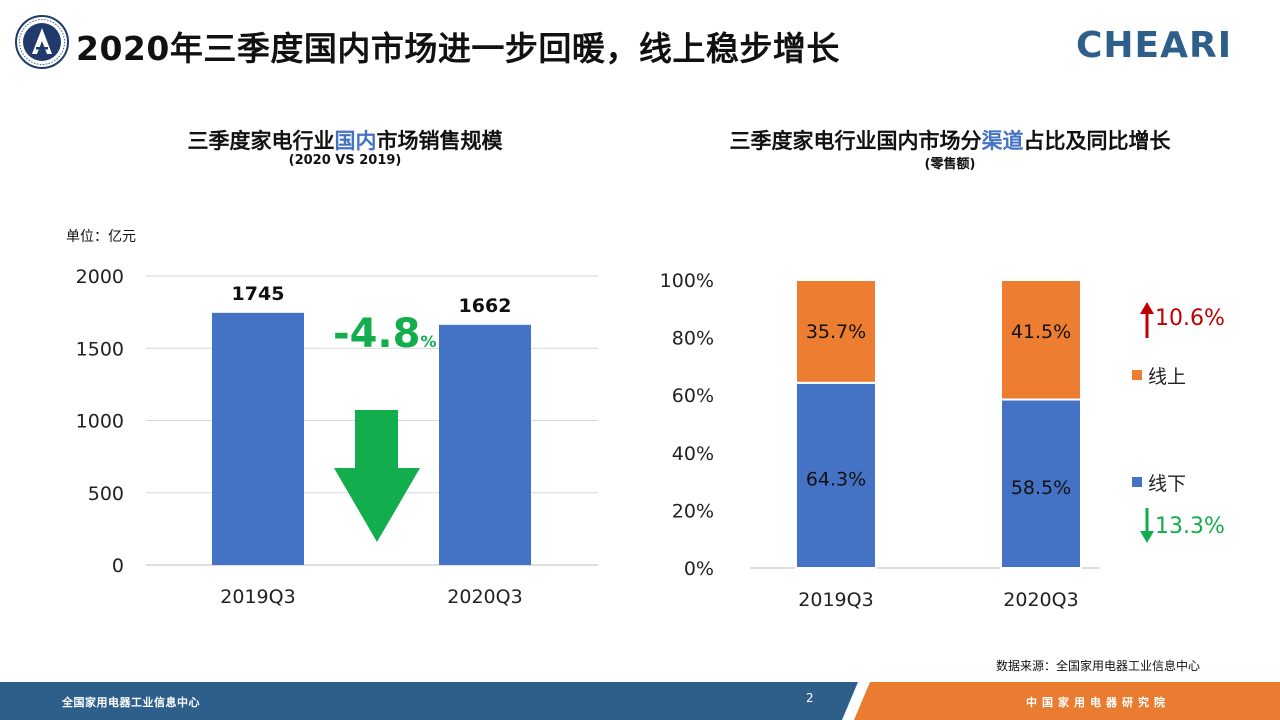  I want to click on cheari-logo: CHEARI, so click(1154, 45).